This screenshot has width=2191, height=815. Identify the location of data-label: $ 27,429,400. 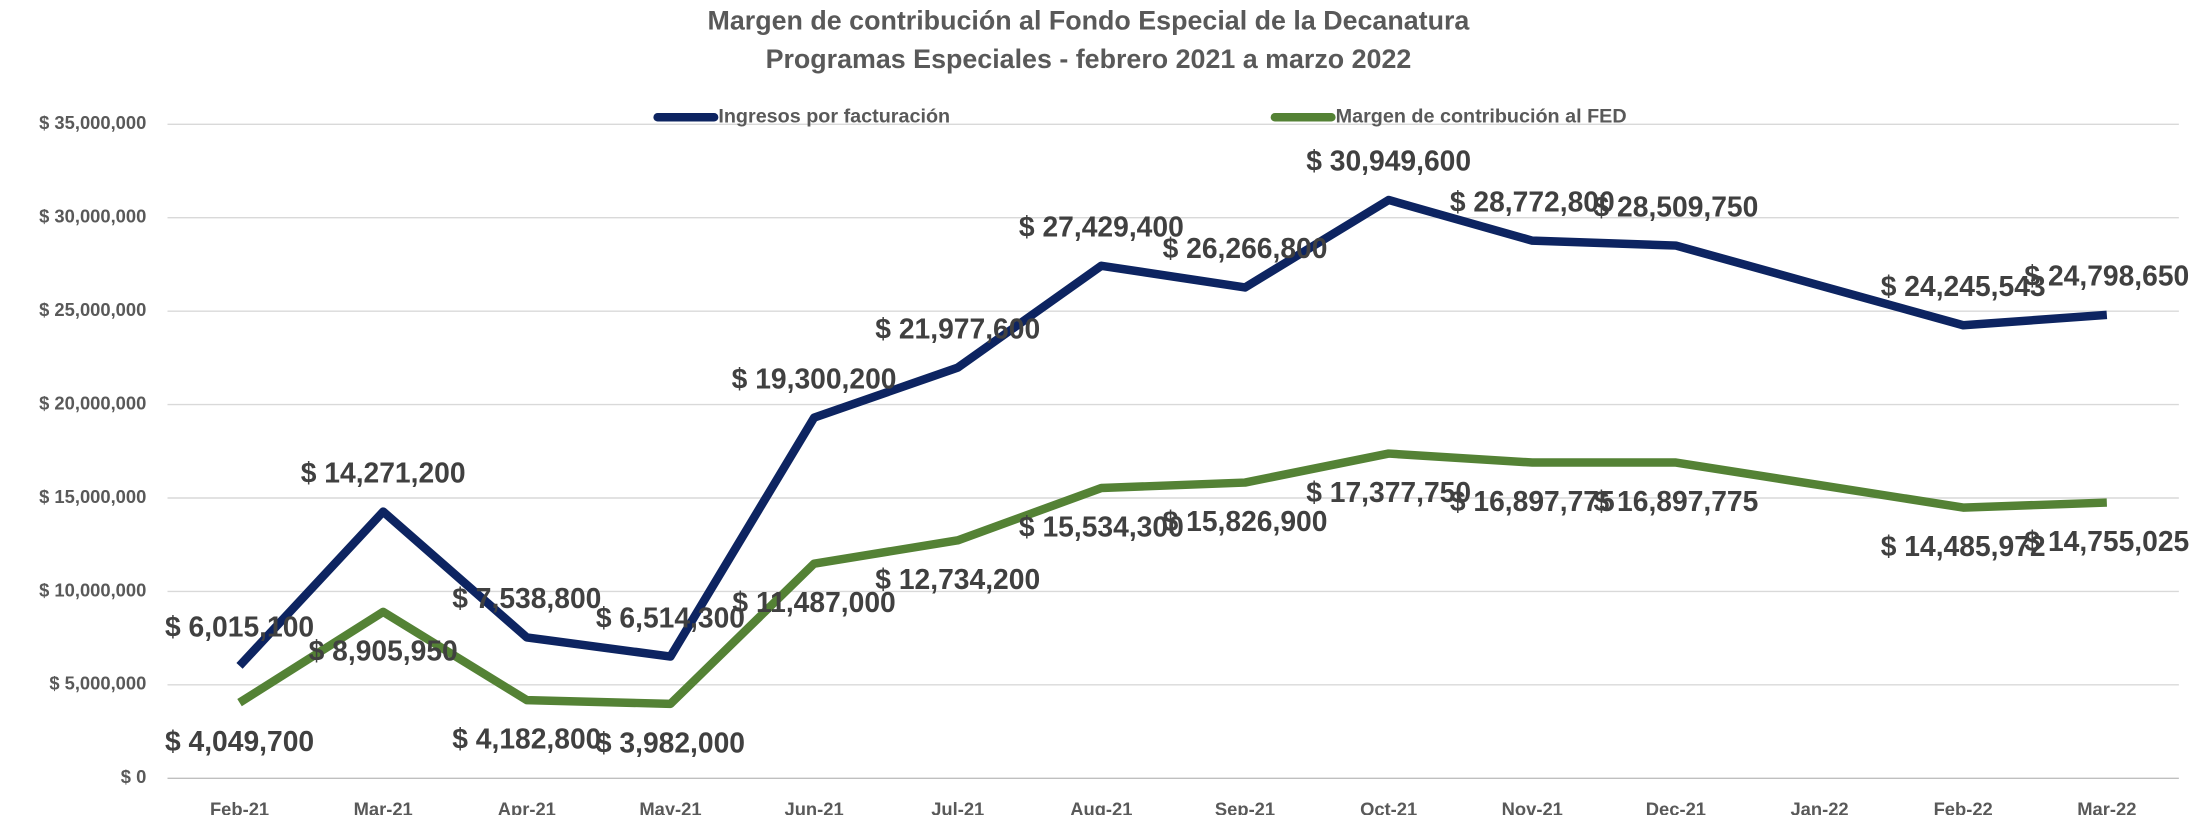
(1101, 226).